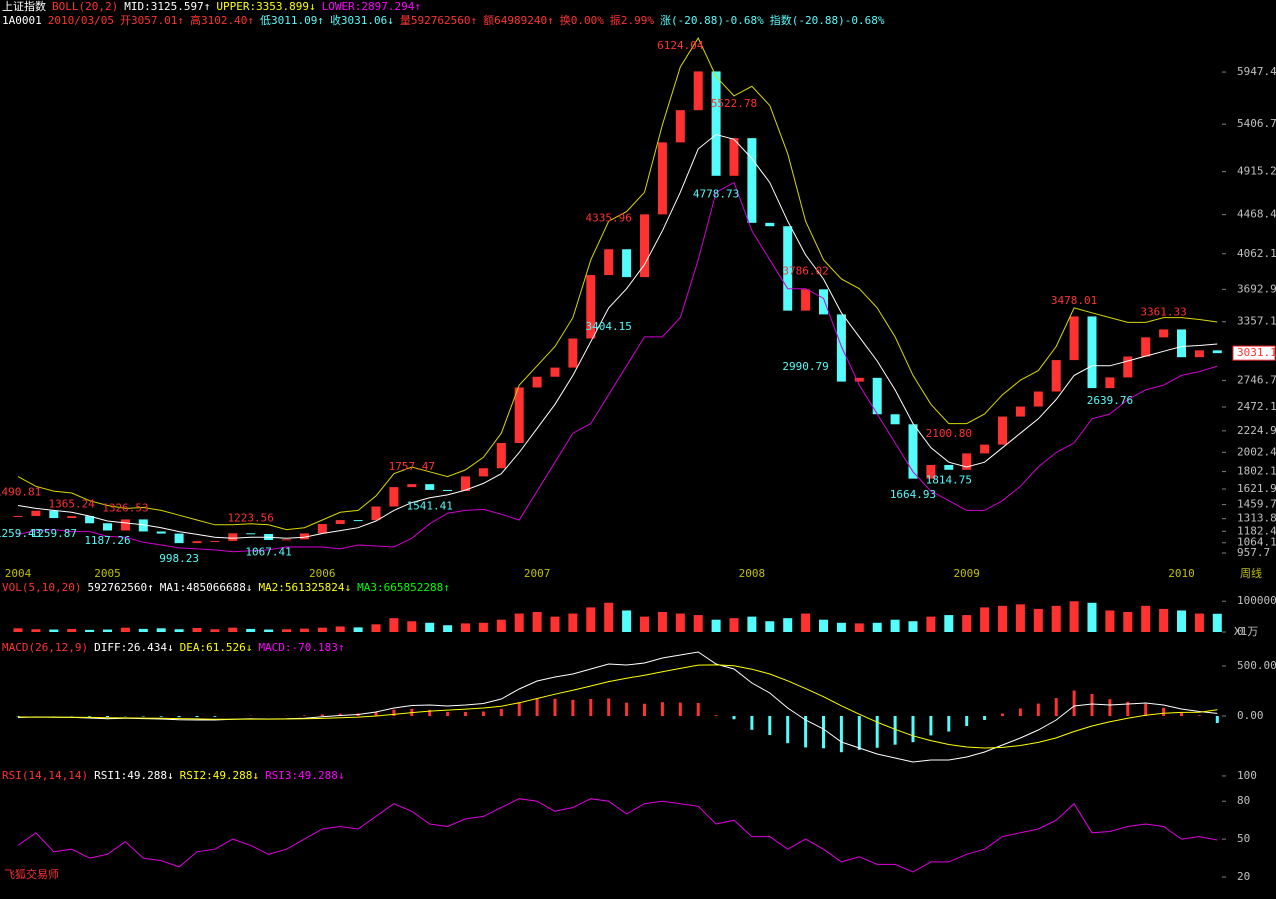  I want to click on high-label: 2100.80, so click(949, 433).